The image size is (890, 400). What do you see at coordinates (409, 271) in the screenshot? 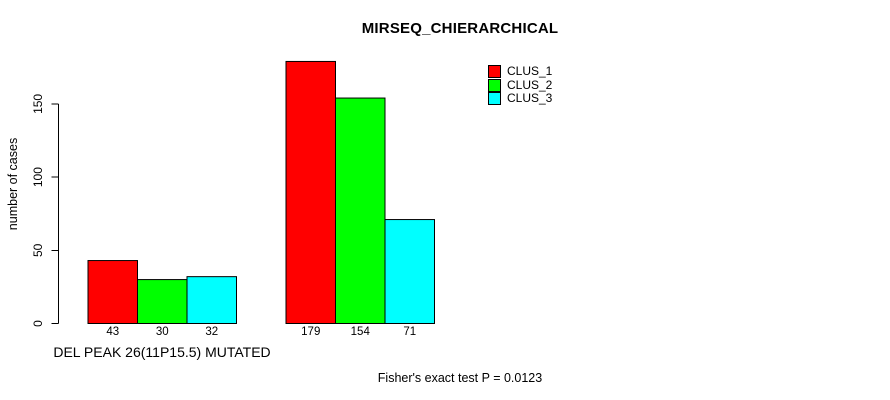
I see `bar-clus_3-group2` at bounding box center [409, 271].